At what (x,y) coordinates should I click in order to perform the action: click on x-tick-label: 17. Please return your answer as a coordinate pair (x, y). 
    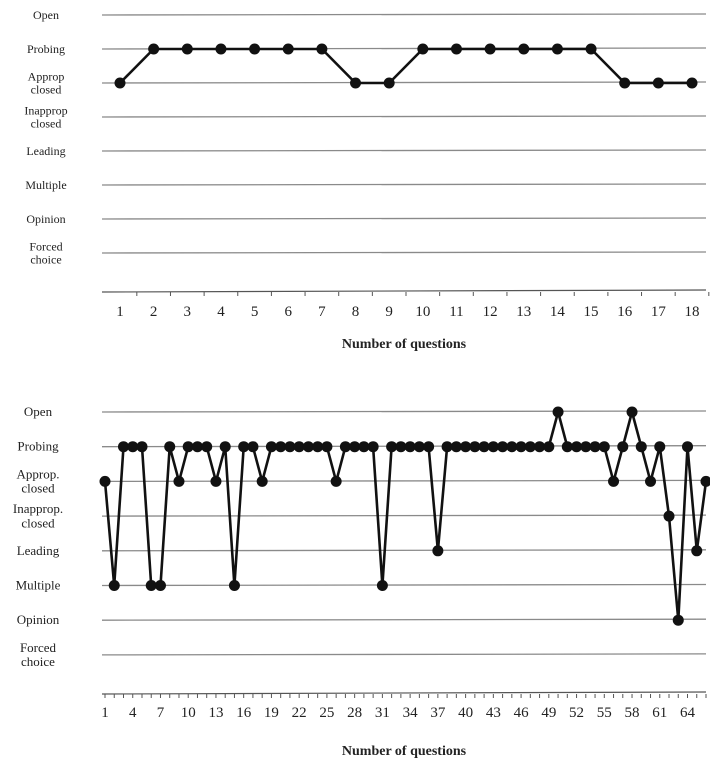
    Looking at the image, I should click on (659, 312).